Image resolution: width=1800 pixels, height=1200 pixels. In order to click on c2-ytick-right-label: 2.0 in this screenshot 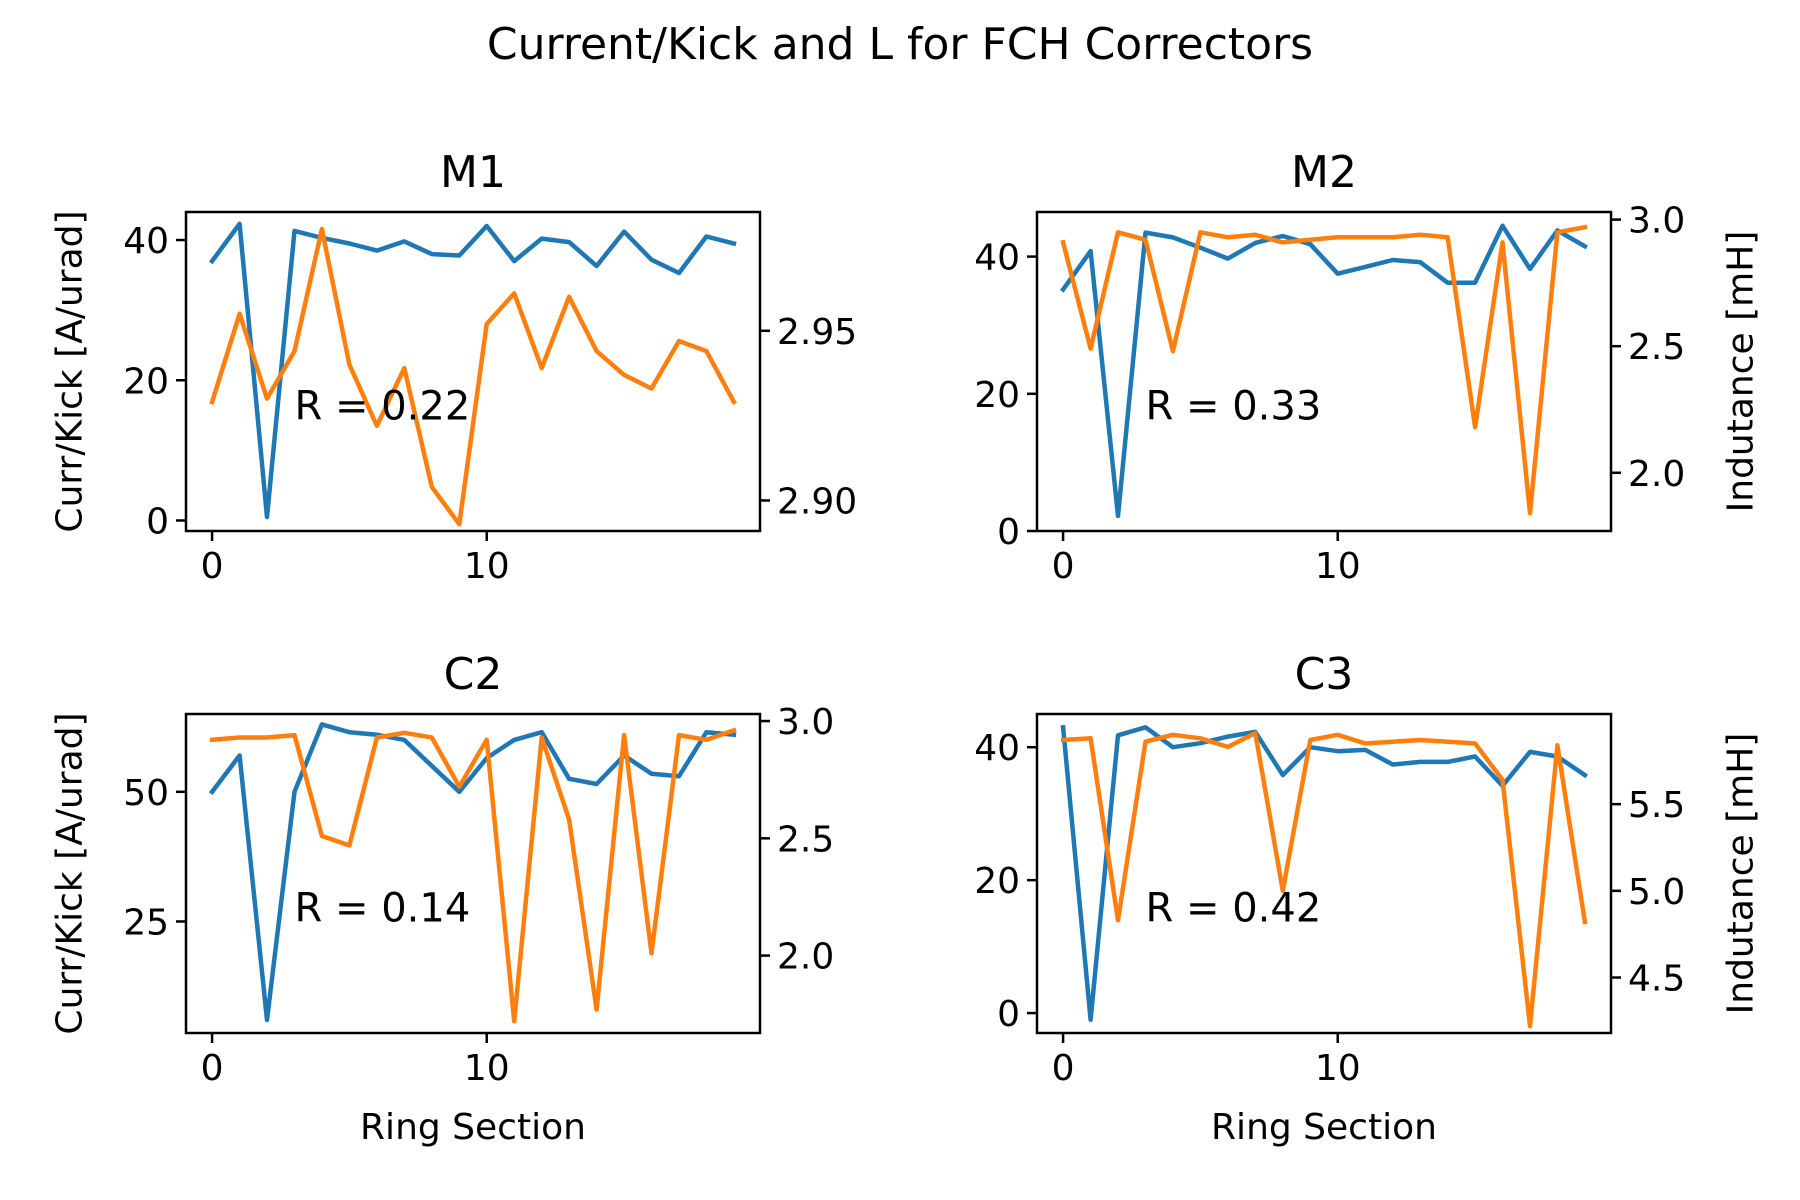, I will do `click(805, 957)`.